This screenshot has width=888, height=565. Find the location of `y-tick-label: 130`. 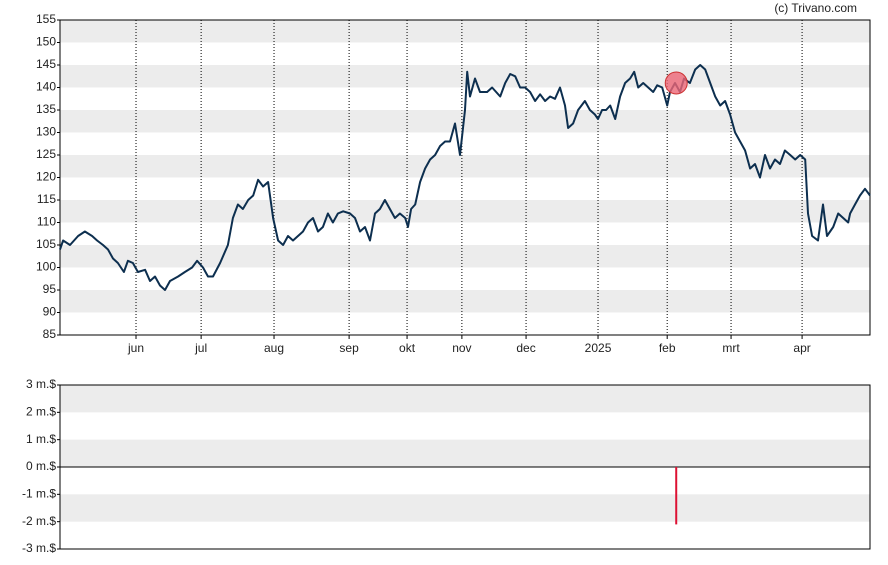

y-tick-label: 130 is located at coordinates (46, 132).